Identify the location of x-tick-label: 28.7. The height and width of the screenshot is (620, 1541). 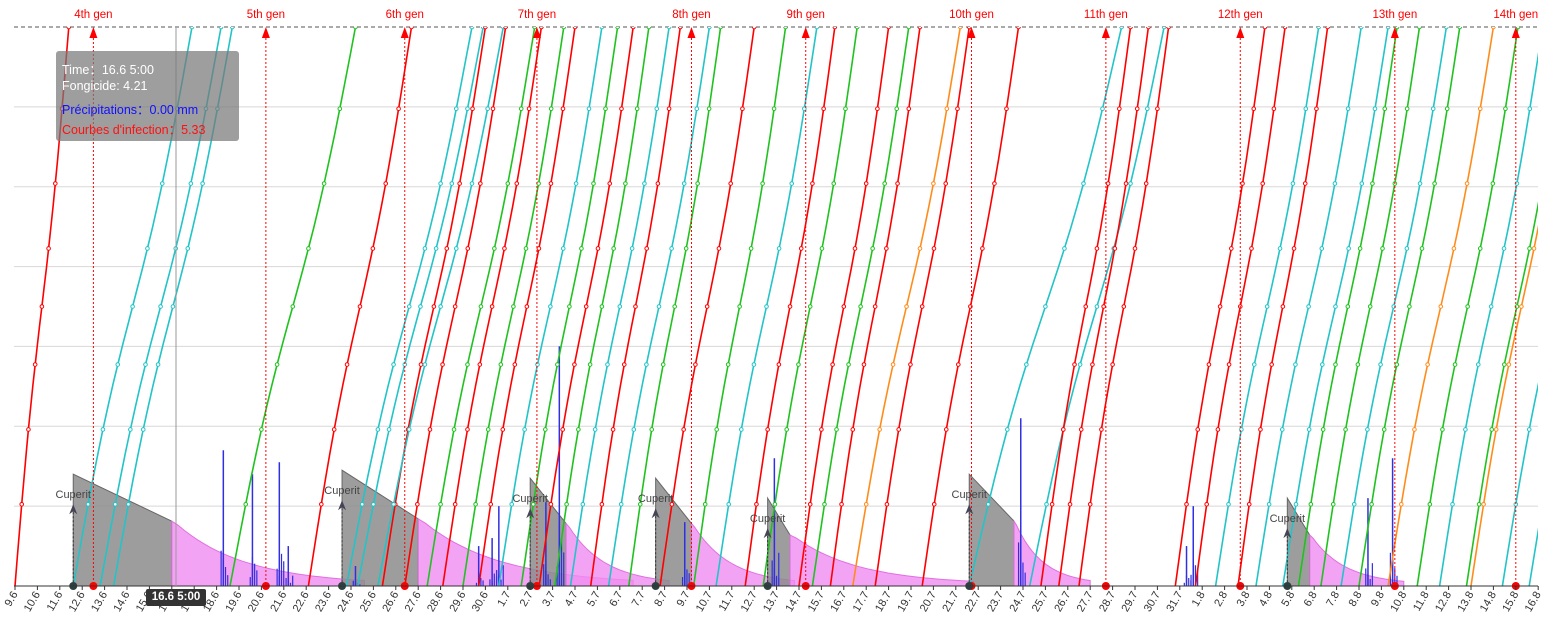
(1107, 602).